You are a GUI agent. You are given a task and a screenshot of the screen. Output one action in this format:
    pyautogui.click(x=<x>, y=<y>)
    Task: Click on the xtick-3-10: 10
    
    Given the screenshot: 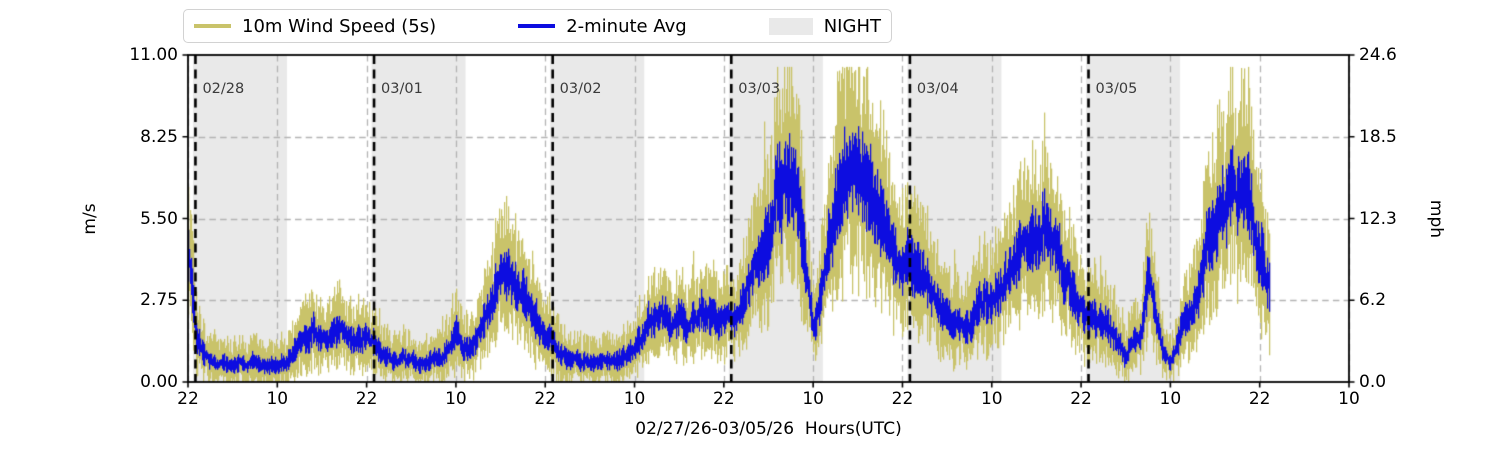 What is the action you would take?
    pyautogui.click(x=456, y=399)
    